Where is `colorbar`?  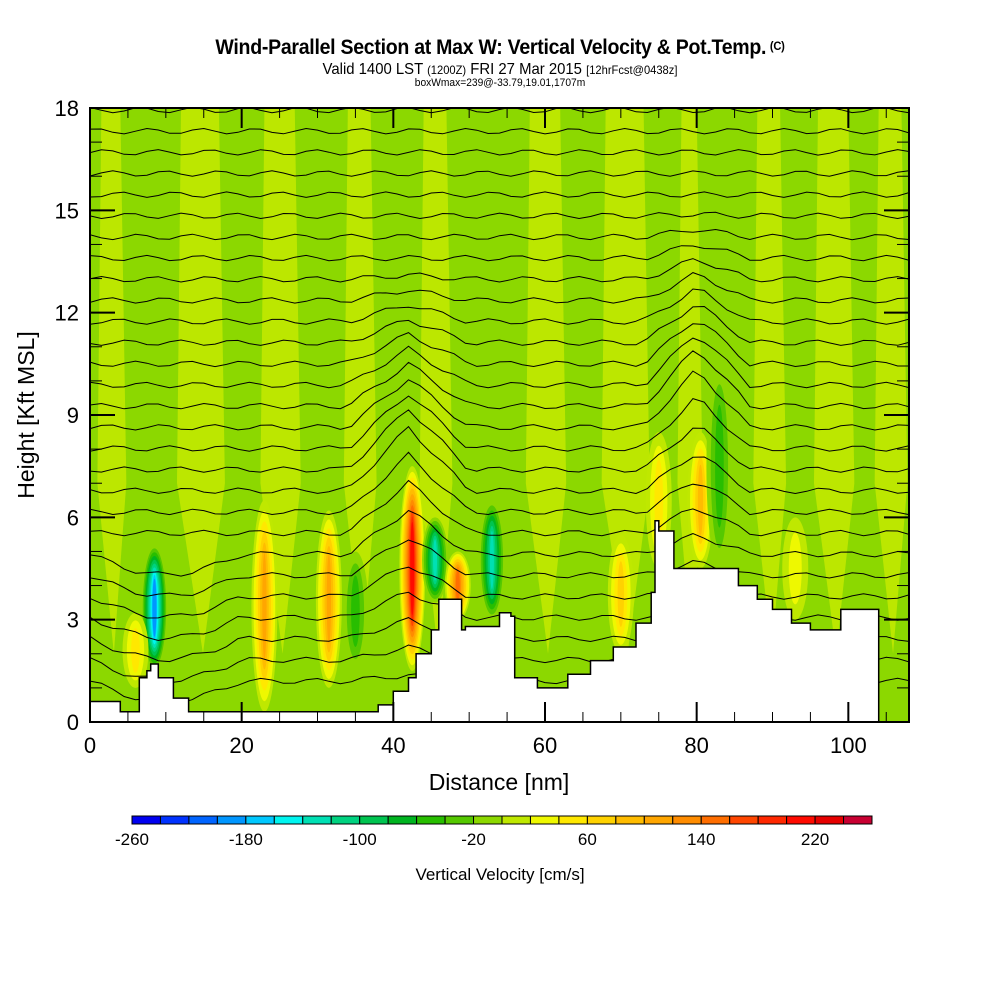 colorbar is located at coordinates (502, 820).